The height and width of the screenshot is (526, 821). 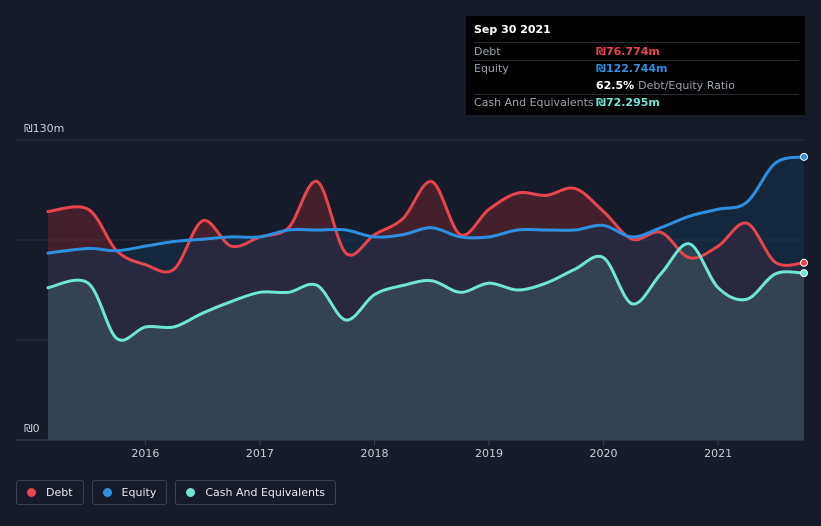 I want to click on tooltip-row-equity: Equity ₪122.744m, so click(x=636, y=68).